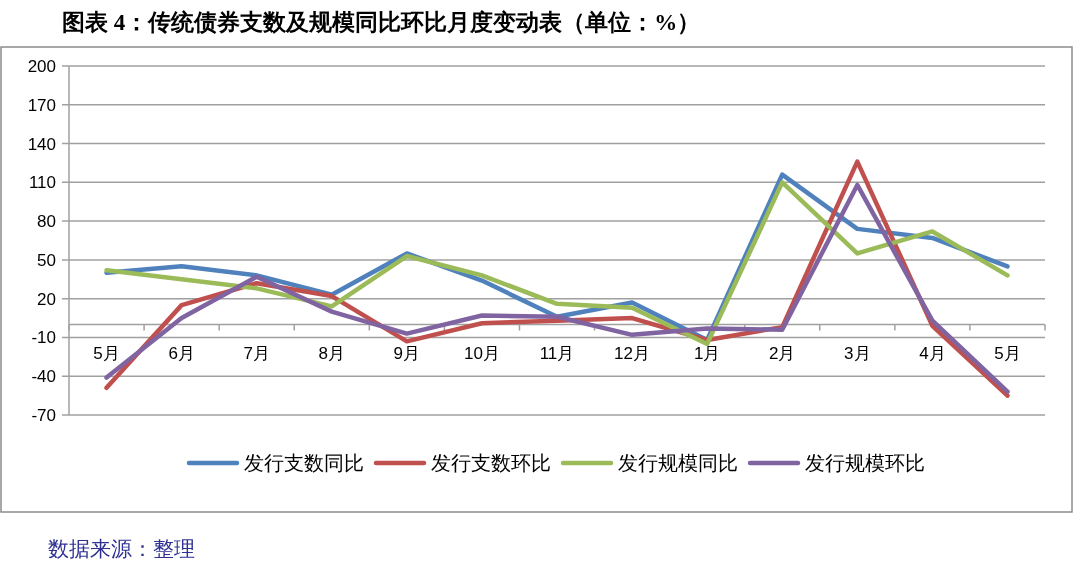 The height and width of the screenshot is (569, 1080). I want to click on y-tick-label: -40, so click(43, 377).